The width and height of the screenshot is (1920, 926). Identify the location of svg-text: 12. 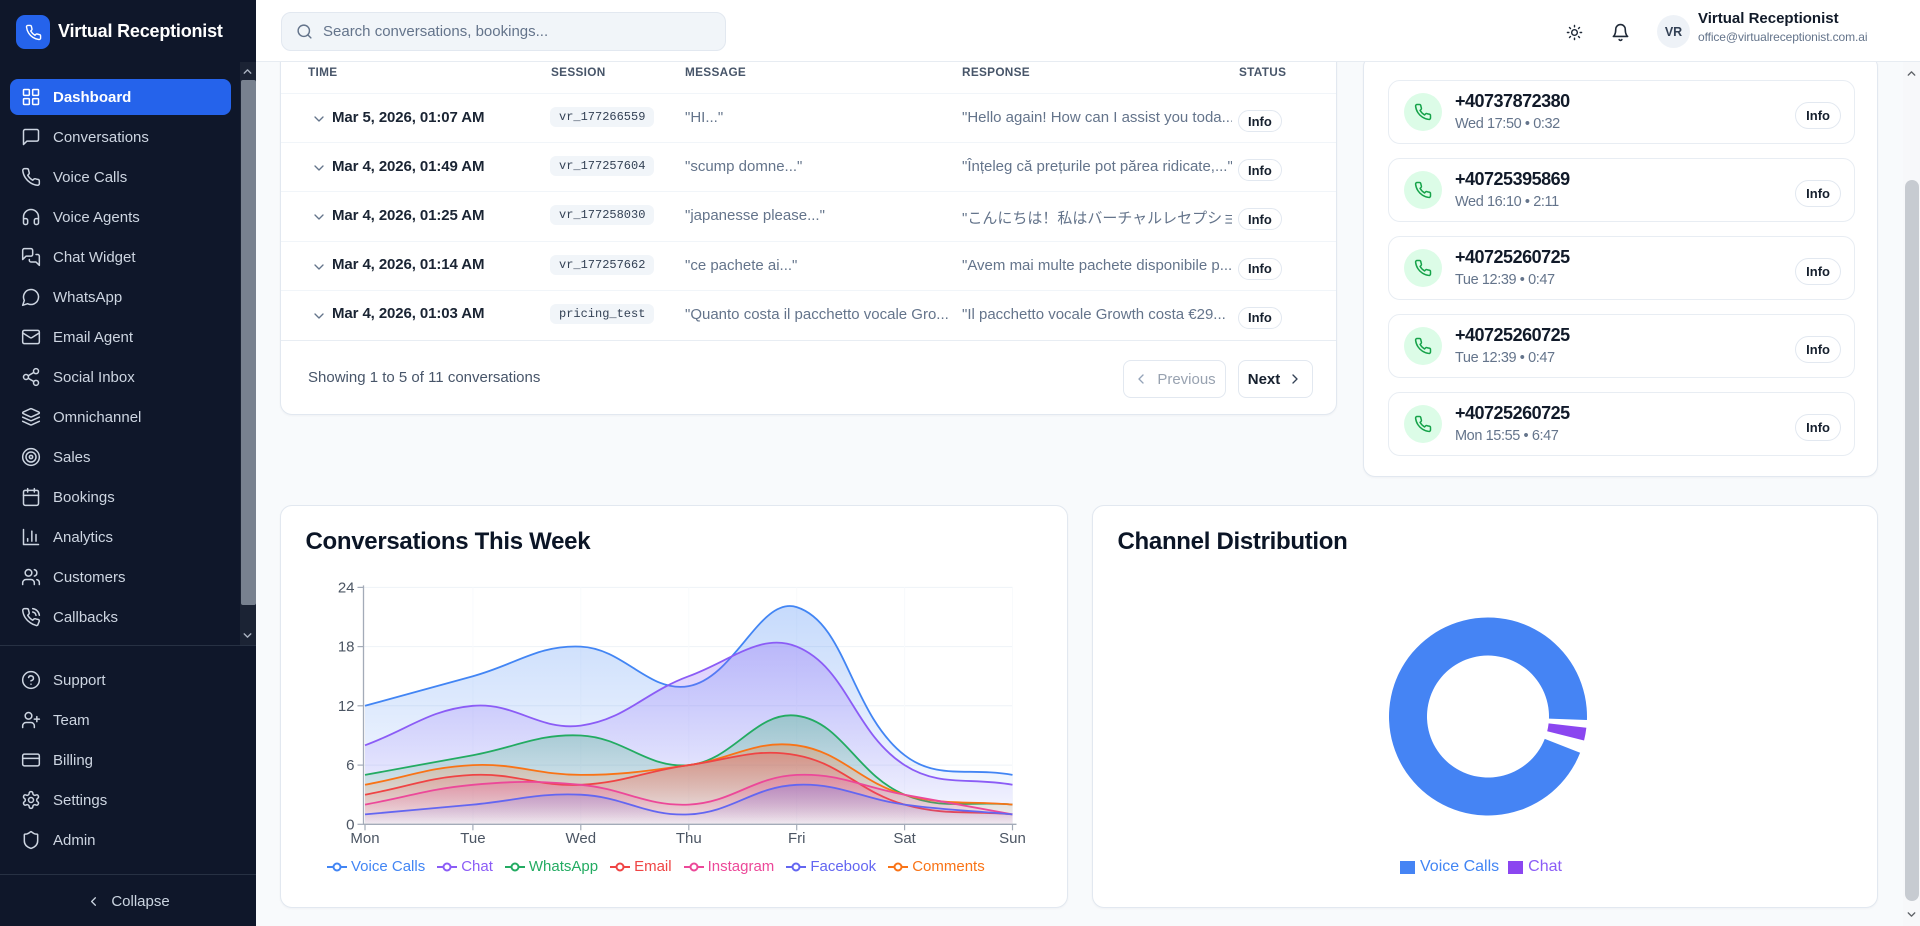
(346, 706).